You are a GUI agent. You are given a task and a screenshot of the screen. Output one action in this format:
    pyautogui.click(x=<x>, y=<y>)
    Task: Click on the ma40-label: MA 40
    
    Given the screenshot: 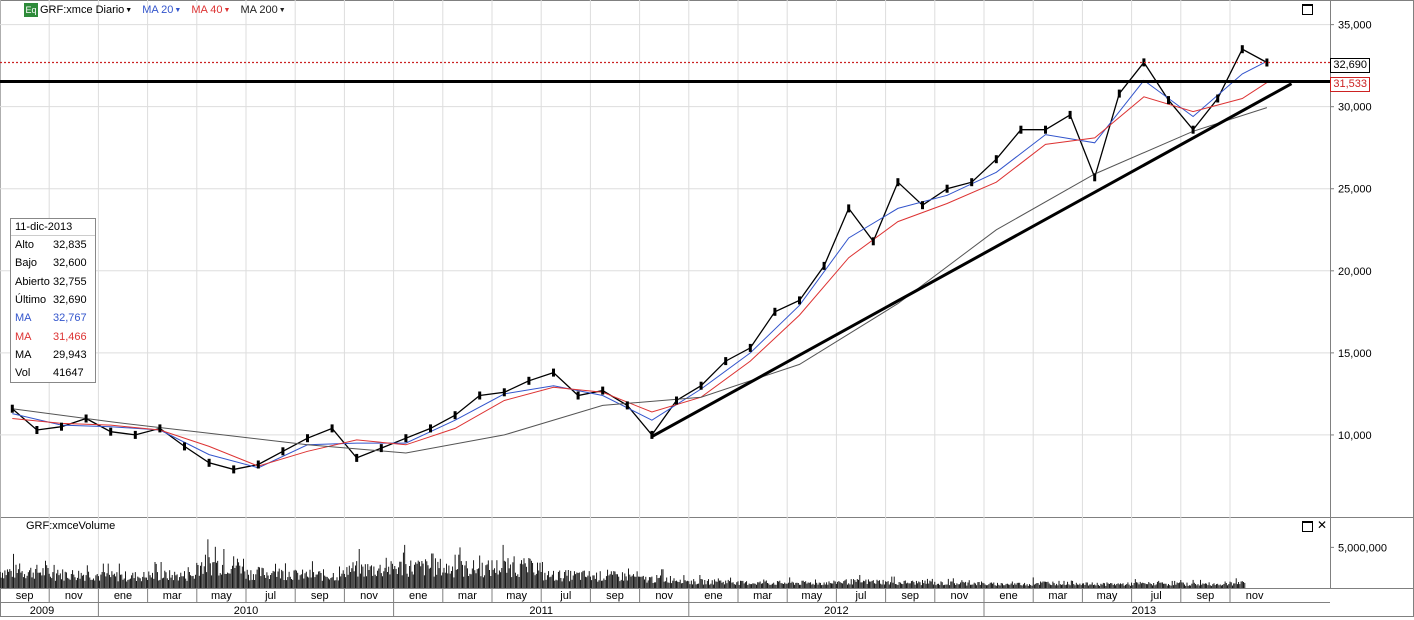 What is the action you would take?
    pyautogui.click(x=207, y=10)
    